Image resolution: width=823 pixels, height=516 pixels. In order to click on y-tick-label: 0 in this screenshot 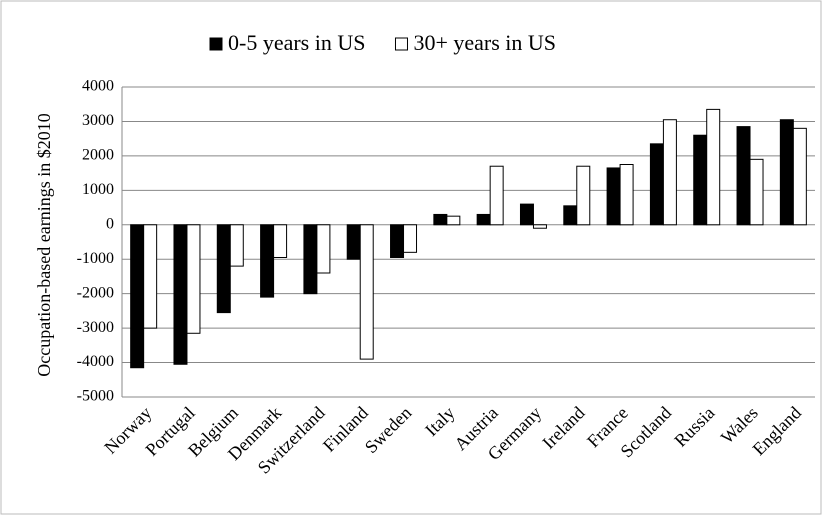, I will do `click(110, 223)`.